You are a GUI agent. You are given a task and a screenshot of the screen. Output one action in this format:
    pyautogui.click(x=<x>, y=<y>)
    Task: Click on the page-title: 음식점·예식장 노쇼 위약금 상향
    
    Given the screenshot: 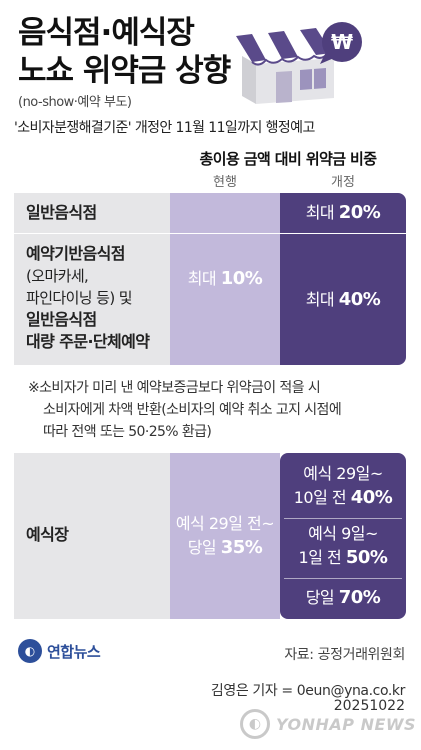 What is the action you would take?
    pyautogui.click(x=124, y=52)
    